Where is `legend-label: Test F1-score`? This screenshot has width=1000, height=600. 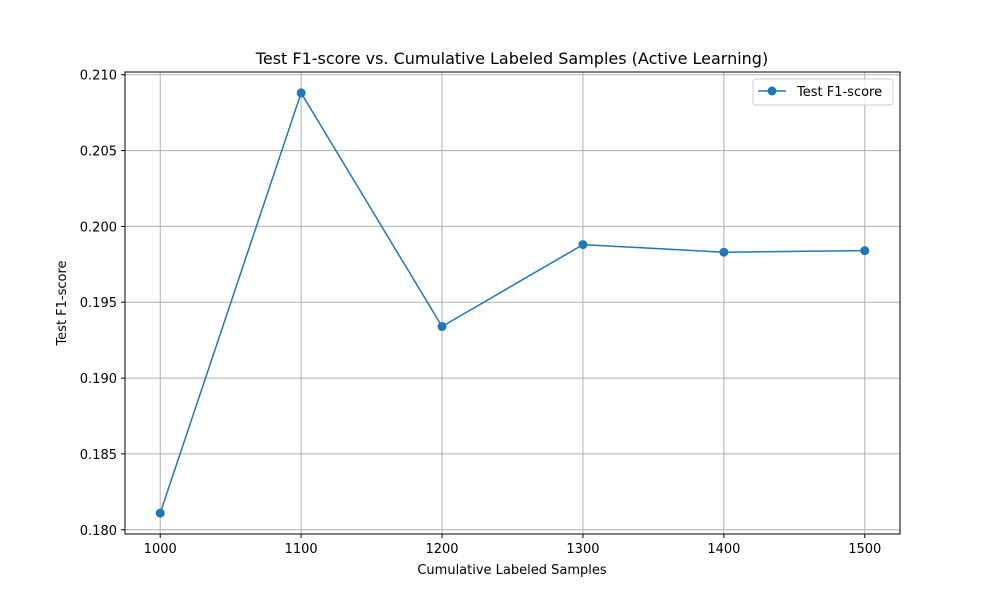
legend-label: Test F1-score is located at coordinates (839, 92).